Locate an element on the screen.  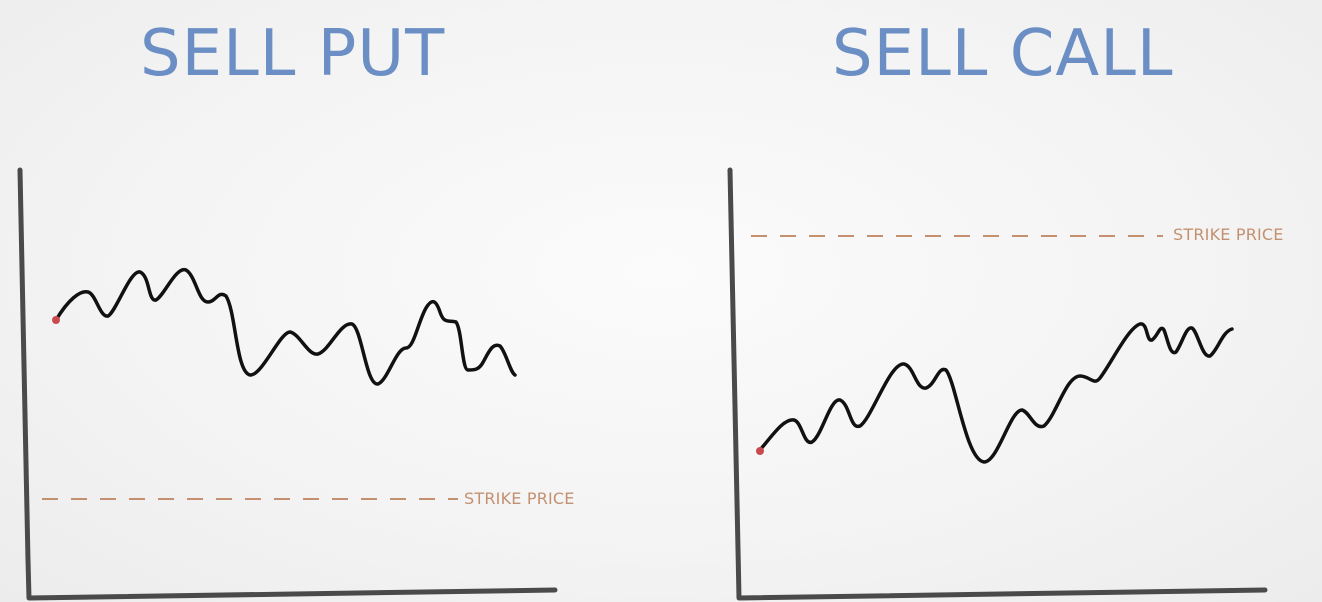
sell-call-start-dot is located at coordinates (760, 451).